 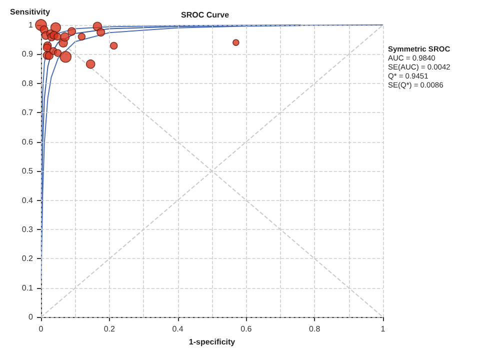 I want to click on y-tick-label: 0.8, so click(x=28, y=83).